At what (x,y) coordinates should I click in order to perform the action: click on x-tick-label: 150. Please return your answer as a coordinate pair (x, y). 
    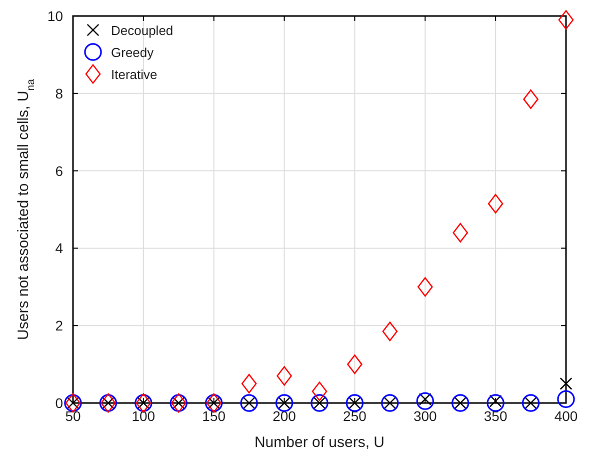
    Looking at the image, I should click on (214, 416).